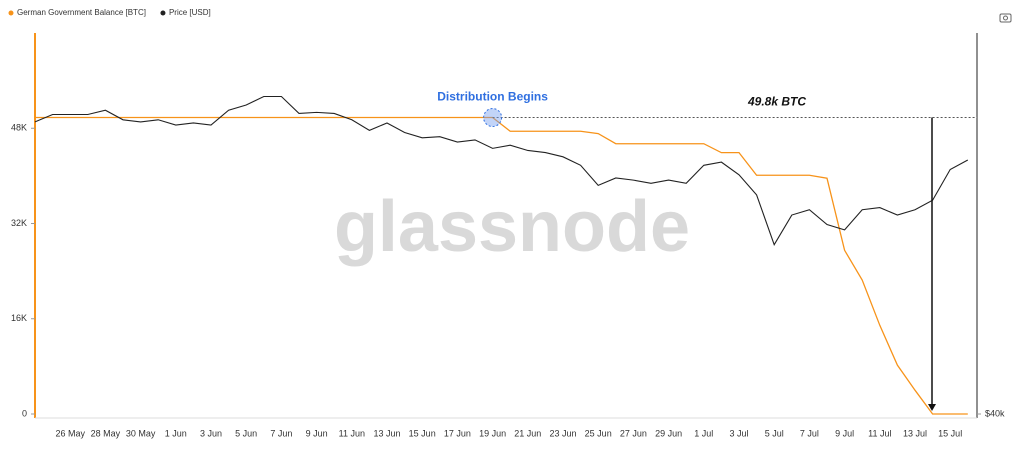 This screenshot has width=1024, height=454. I want to click on camera-lens, so click(1005, 18).